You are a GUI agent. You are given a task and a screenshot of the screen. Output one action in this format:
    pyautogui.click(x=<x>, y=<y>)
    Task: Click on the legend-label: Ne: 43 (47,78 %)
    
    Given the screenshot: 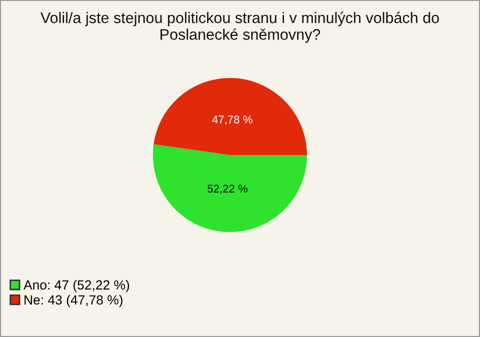 What is the action you would take?
    pyautogui.click(x=73, y=301)
    